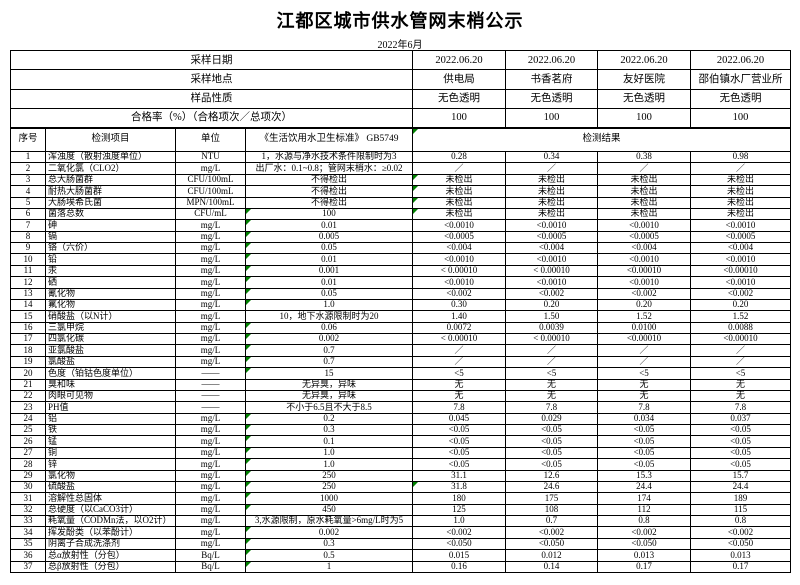 This screenshot has width=800, height=585. What do you see at coordinates (644, 157) in the screenshot?
I see `result-value: 0.38` at bounding box center [644, 157].